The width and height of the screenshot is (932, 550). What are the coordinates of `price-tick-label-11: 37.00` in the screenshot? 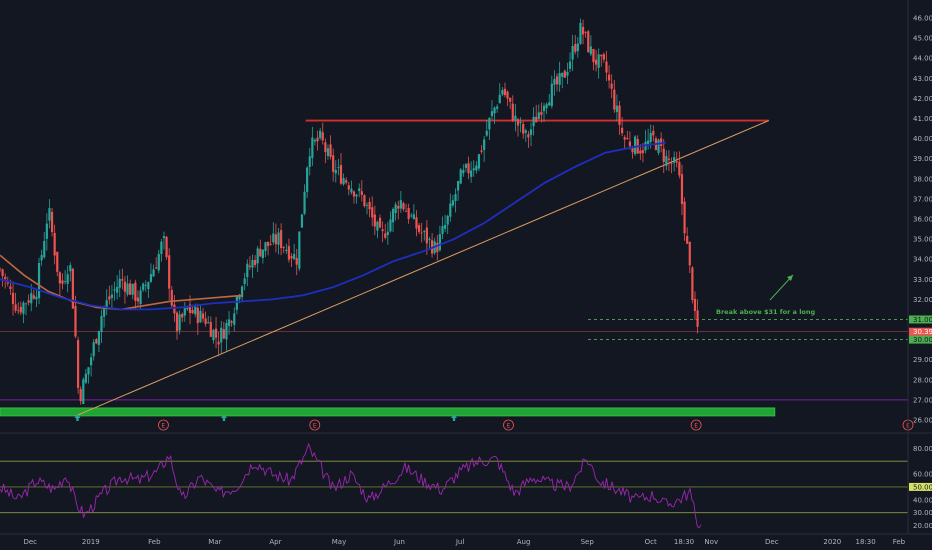 It's located at (922, 199).